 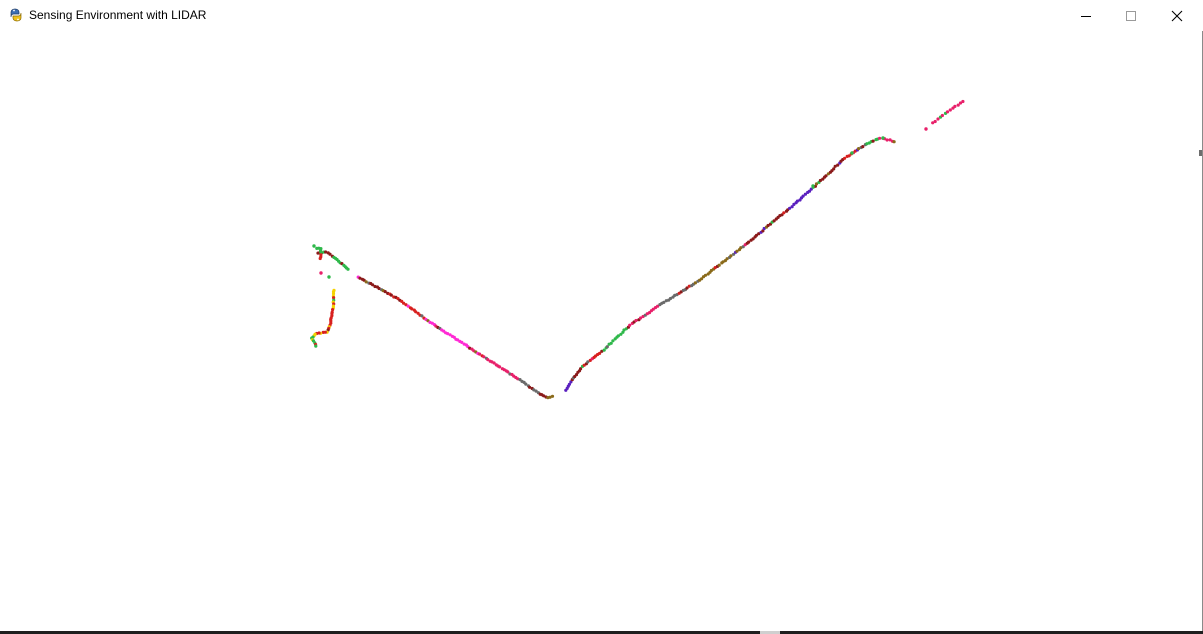 I want to click on resize-edge, so click(x=1200, y=153).